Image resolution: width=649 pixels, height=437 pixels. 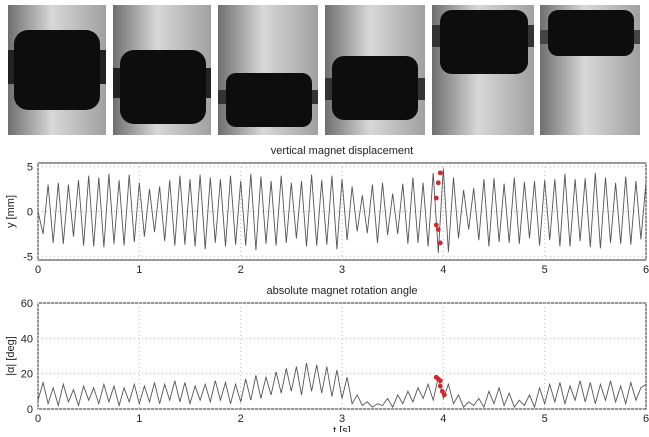 What do you see at coordinates (342, 428) in the screenshot?
I see `x-axis-label: t [s]` at bounding box center [342, 428].